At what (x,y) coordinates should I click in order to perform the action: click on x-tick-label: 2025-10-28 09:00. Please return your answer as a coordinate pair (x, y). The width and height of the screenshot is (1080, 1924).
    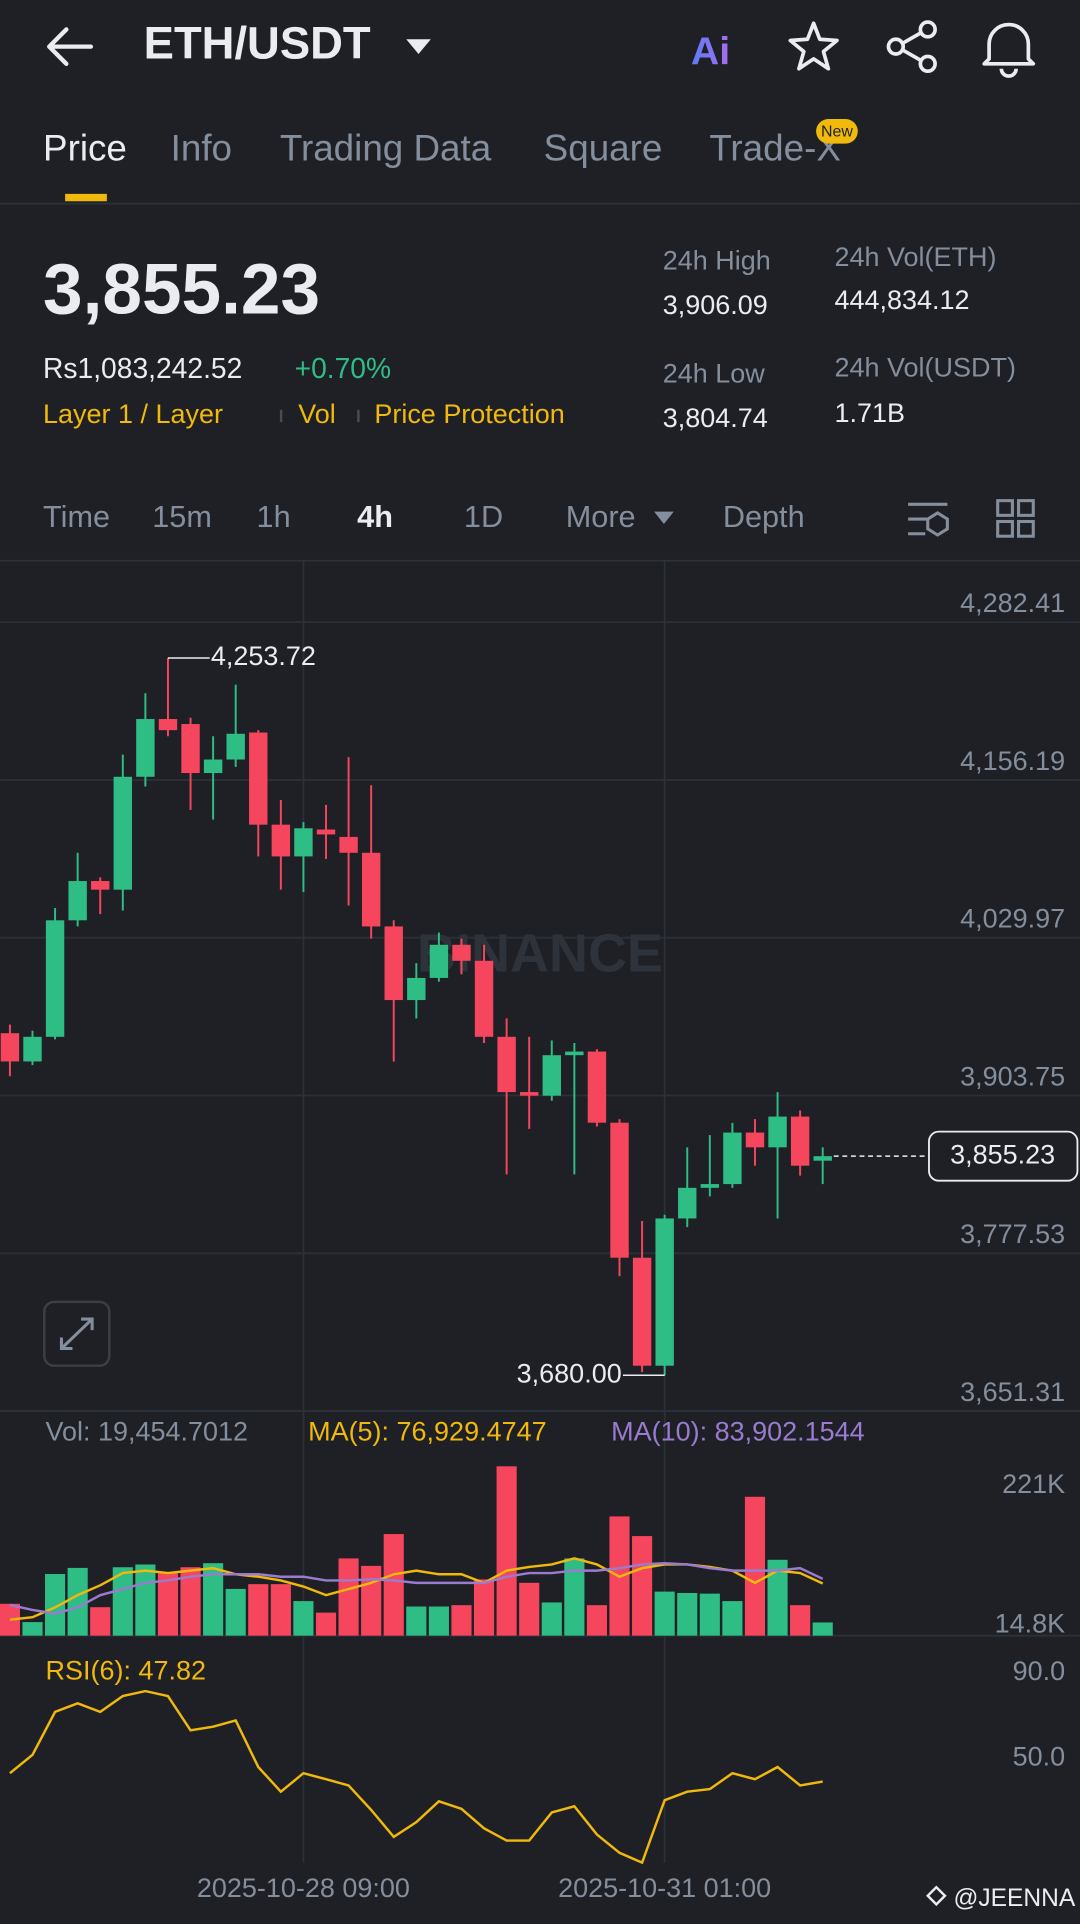
    Looking at the image, I should click on (303, 1888).